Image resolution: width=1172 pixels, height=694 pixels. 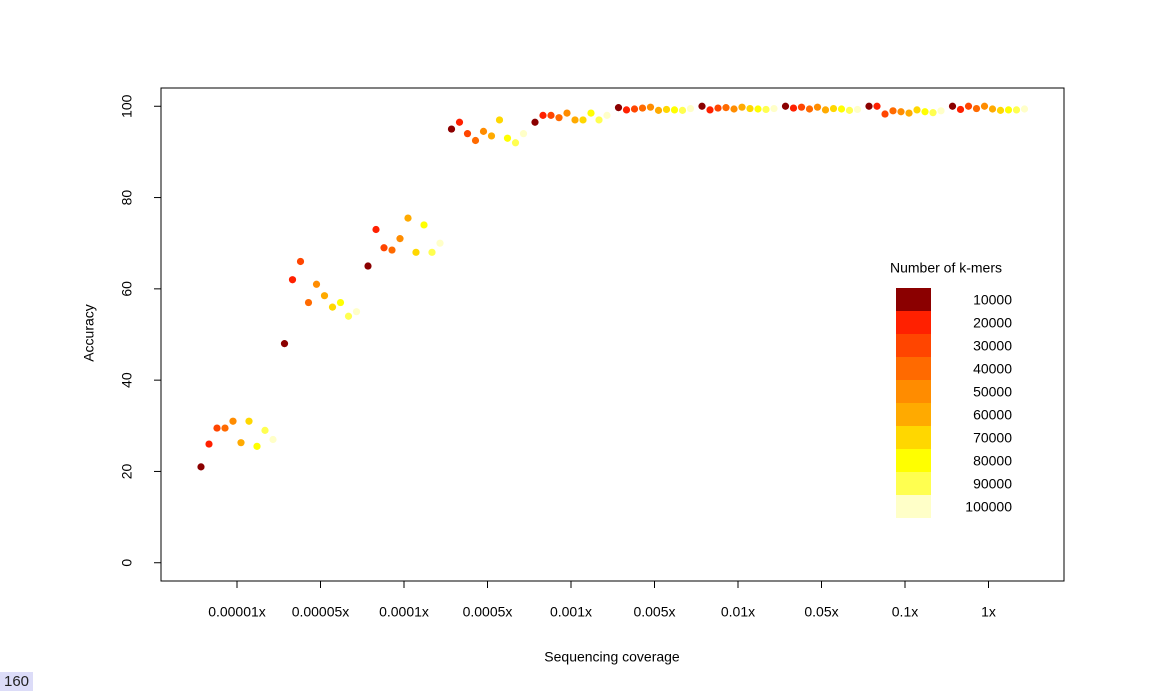 What do you see at coordinates (127, 198) in the screenshot?
I see `y-tick-label: 80` at bounding box center [127, 198].